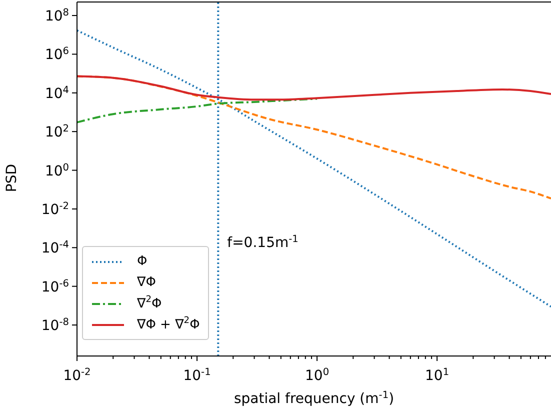 The image size is (551, 412). What do you see at coordinates (262, 242) in the screenshot?
I see `ref-line-label: f=0.15m$^{-1}$` at bounding box center [262, 242].